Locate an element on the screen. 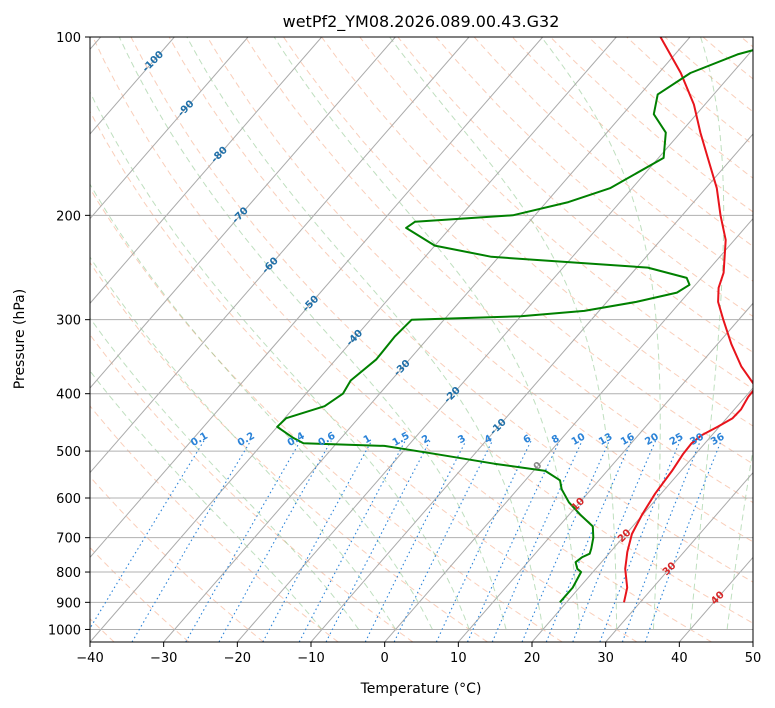  isotherm-label: -100 is located at coordinates (154, 62).